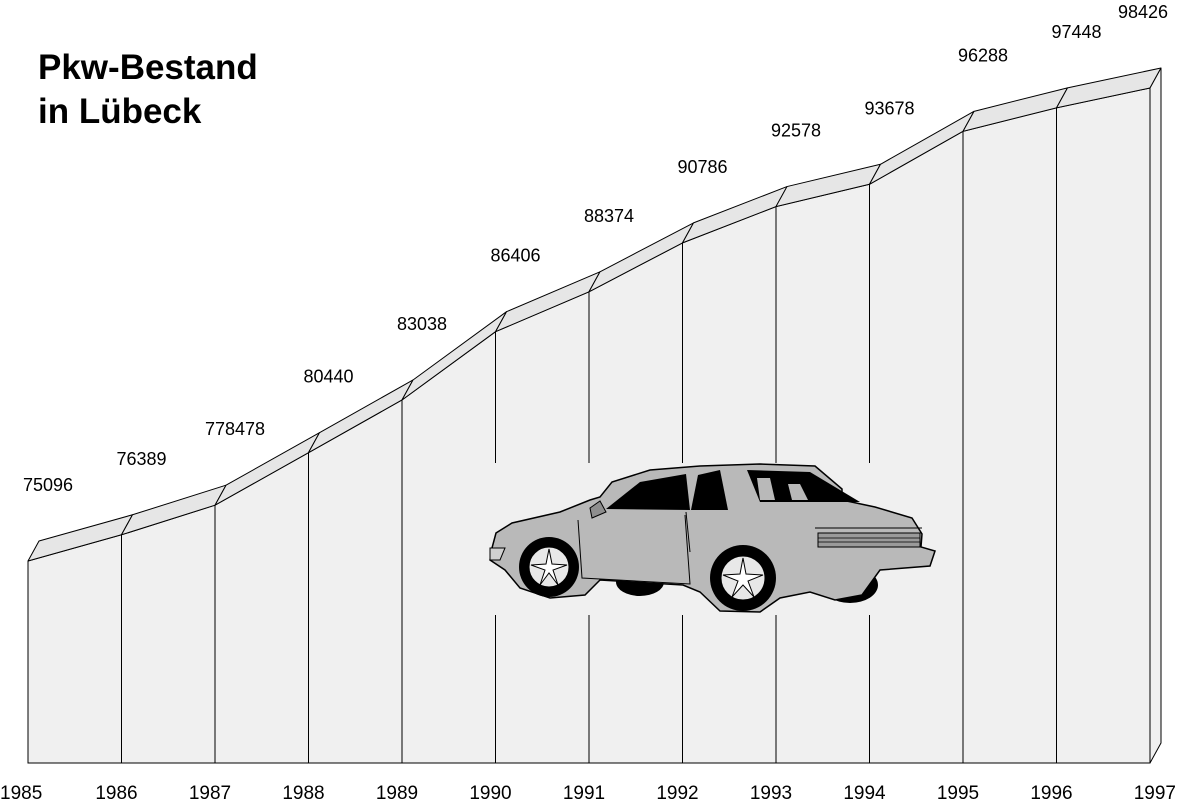 The image size is (1180, 807). What do you see at coordinates (116, 793) in the screenshot?
I see `x-tick-label: 1986` at bounding box center [116, 793].